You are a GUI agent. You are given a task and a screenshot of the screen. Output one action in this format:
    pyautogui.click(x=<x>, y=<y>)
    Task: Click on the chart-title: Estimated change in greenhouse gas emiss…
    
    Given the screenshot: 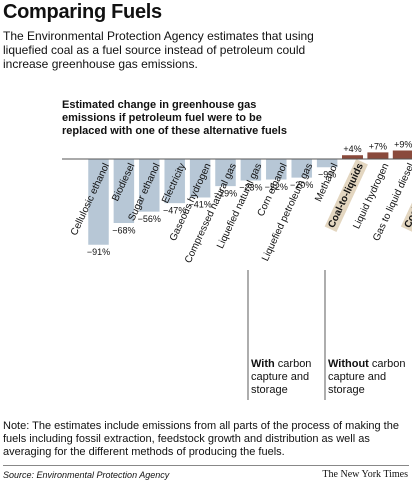 What is the action you would take?
    pyautogui.click(x=174, y=118)
    